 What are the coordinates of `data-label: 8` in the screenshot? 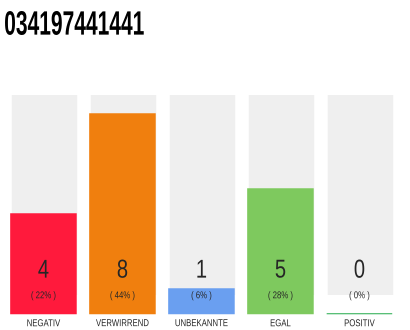 It's located at (123, 269).